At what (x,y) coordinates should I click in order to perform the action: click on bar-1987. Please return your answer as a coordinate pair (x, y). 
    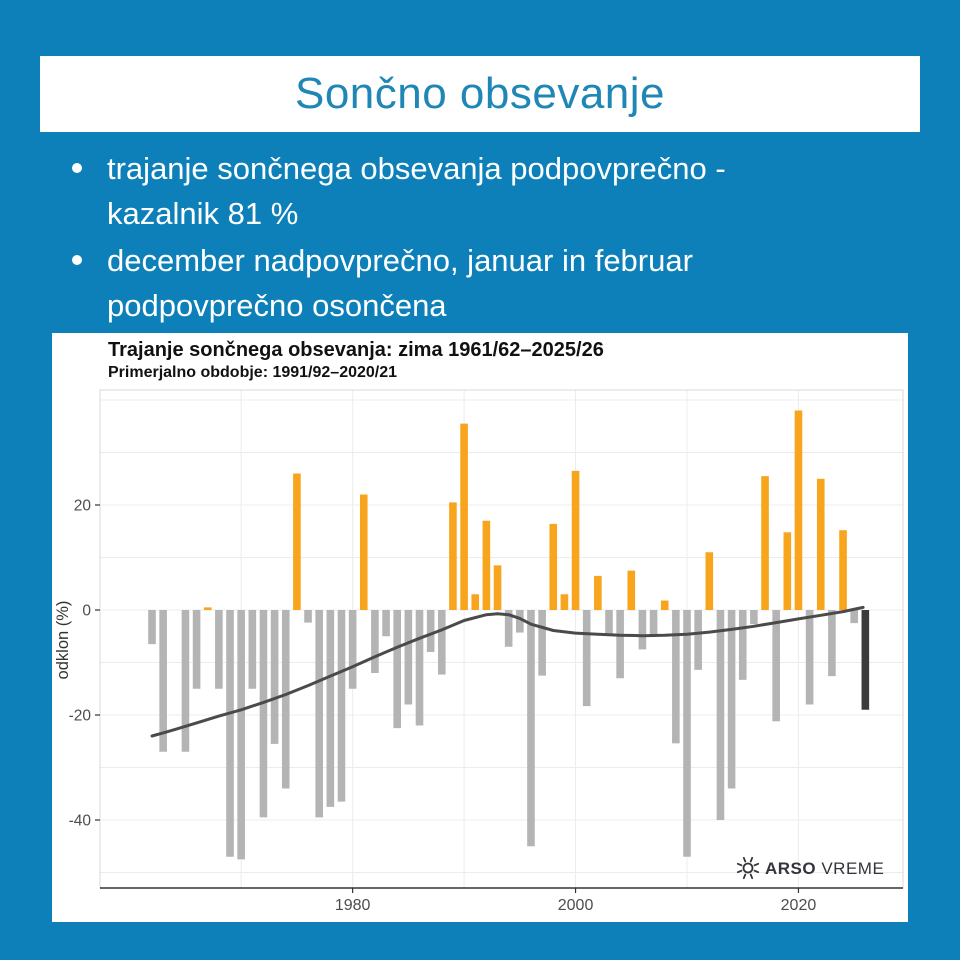
    Looking at the image, I should click on (430, 631).